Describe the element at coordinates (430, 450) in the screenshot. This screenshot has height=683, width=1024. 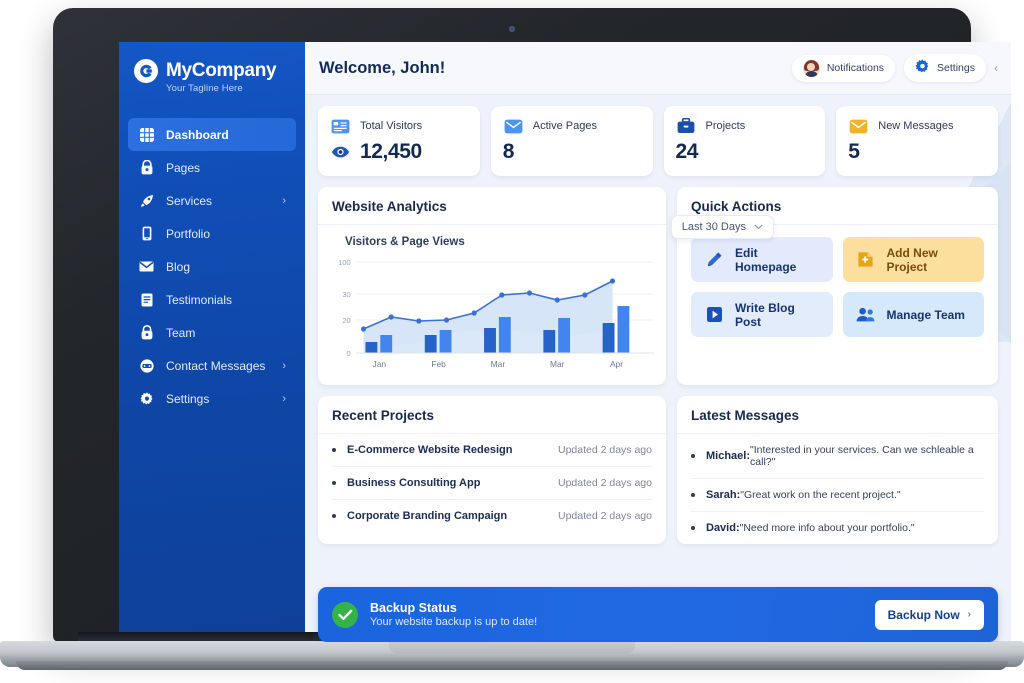
I see `project-name: E-Commerce Website Redesign` at that location.